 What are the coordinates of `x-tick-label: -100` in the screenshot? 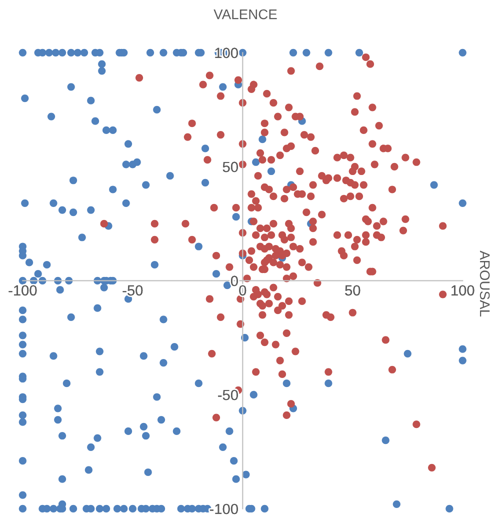 It's located at (22, 290).